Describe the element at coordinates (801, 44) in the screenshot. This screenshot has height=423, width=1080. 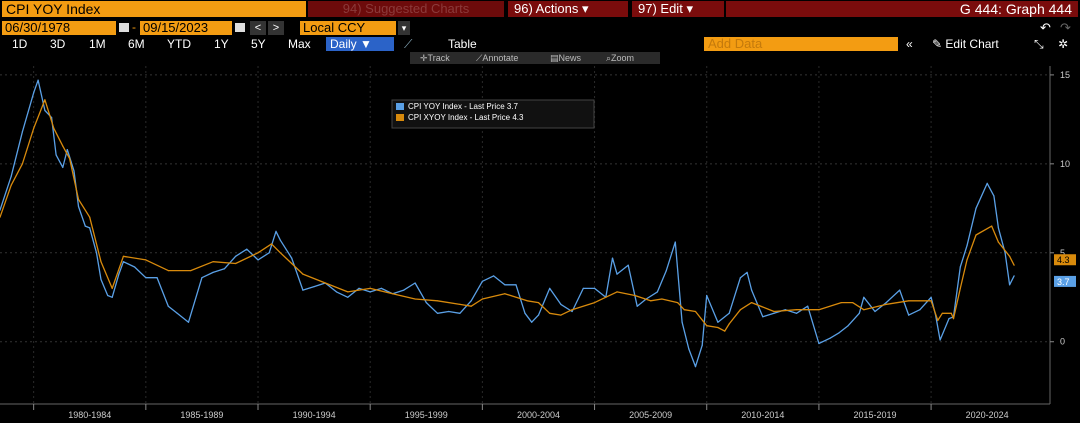
I see `add-data-input: Add Data` at that location.